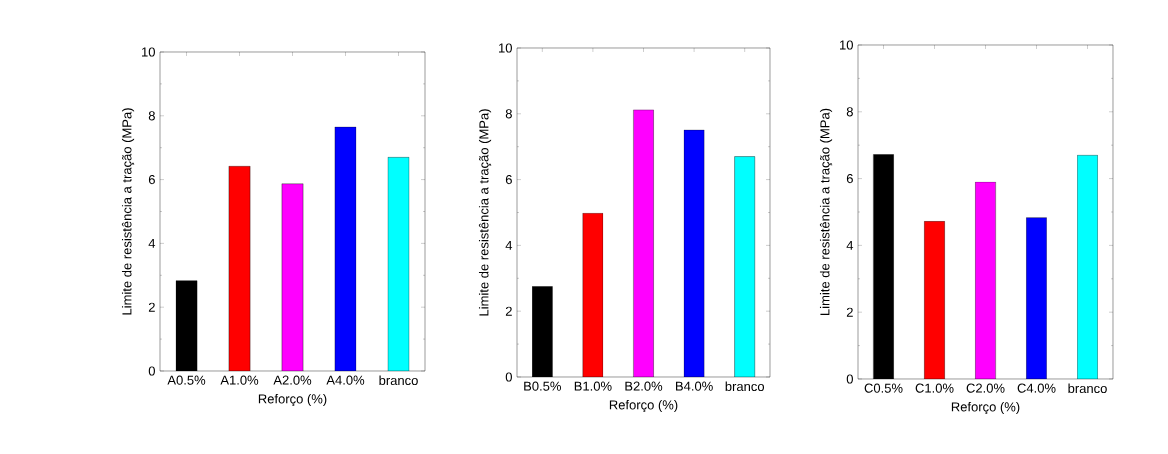 This screenshot has height=454, width=1168. I want to click on x-tick-label: C2.0%, so click(985, 388).